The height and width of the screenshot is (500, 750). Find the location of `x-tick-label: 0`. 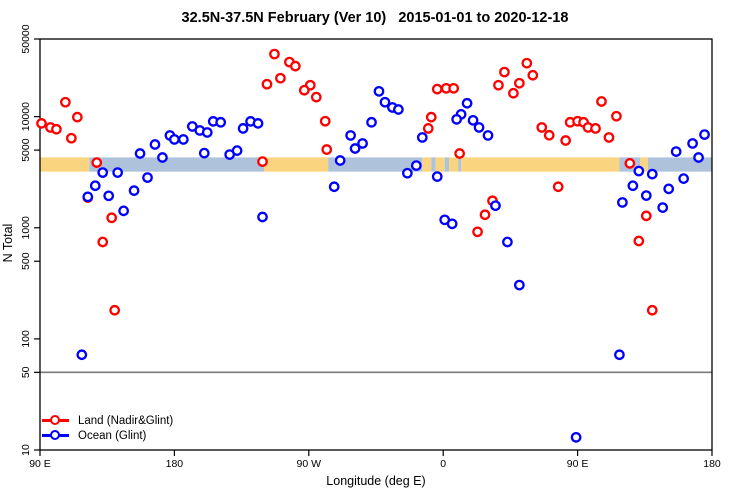

x-tick-label: 0 is located at coordinates (443, 464).